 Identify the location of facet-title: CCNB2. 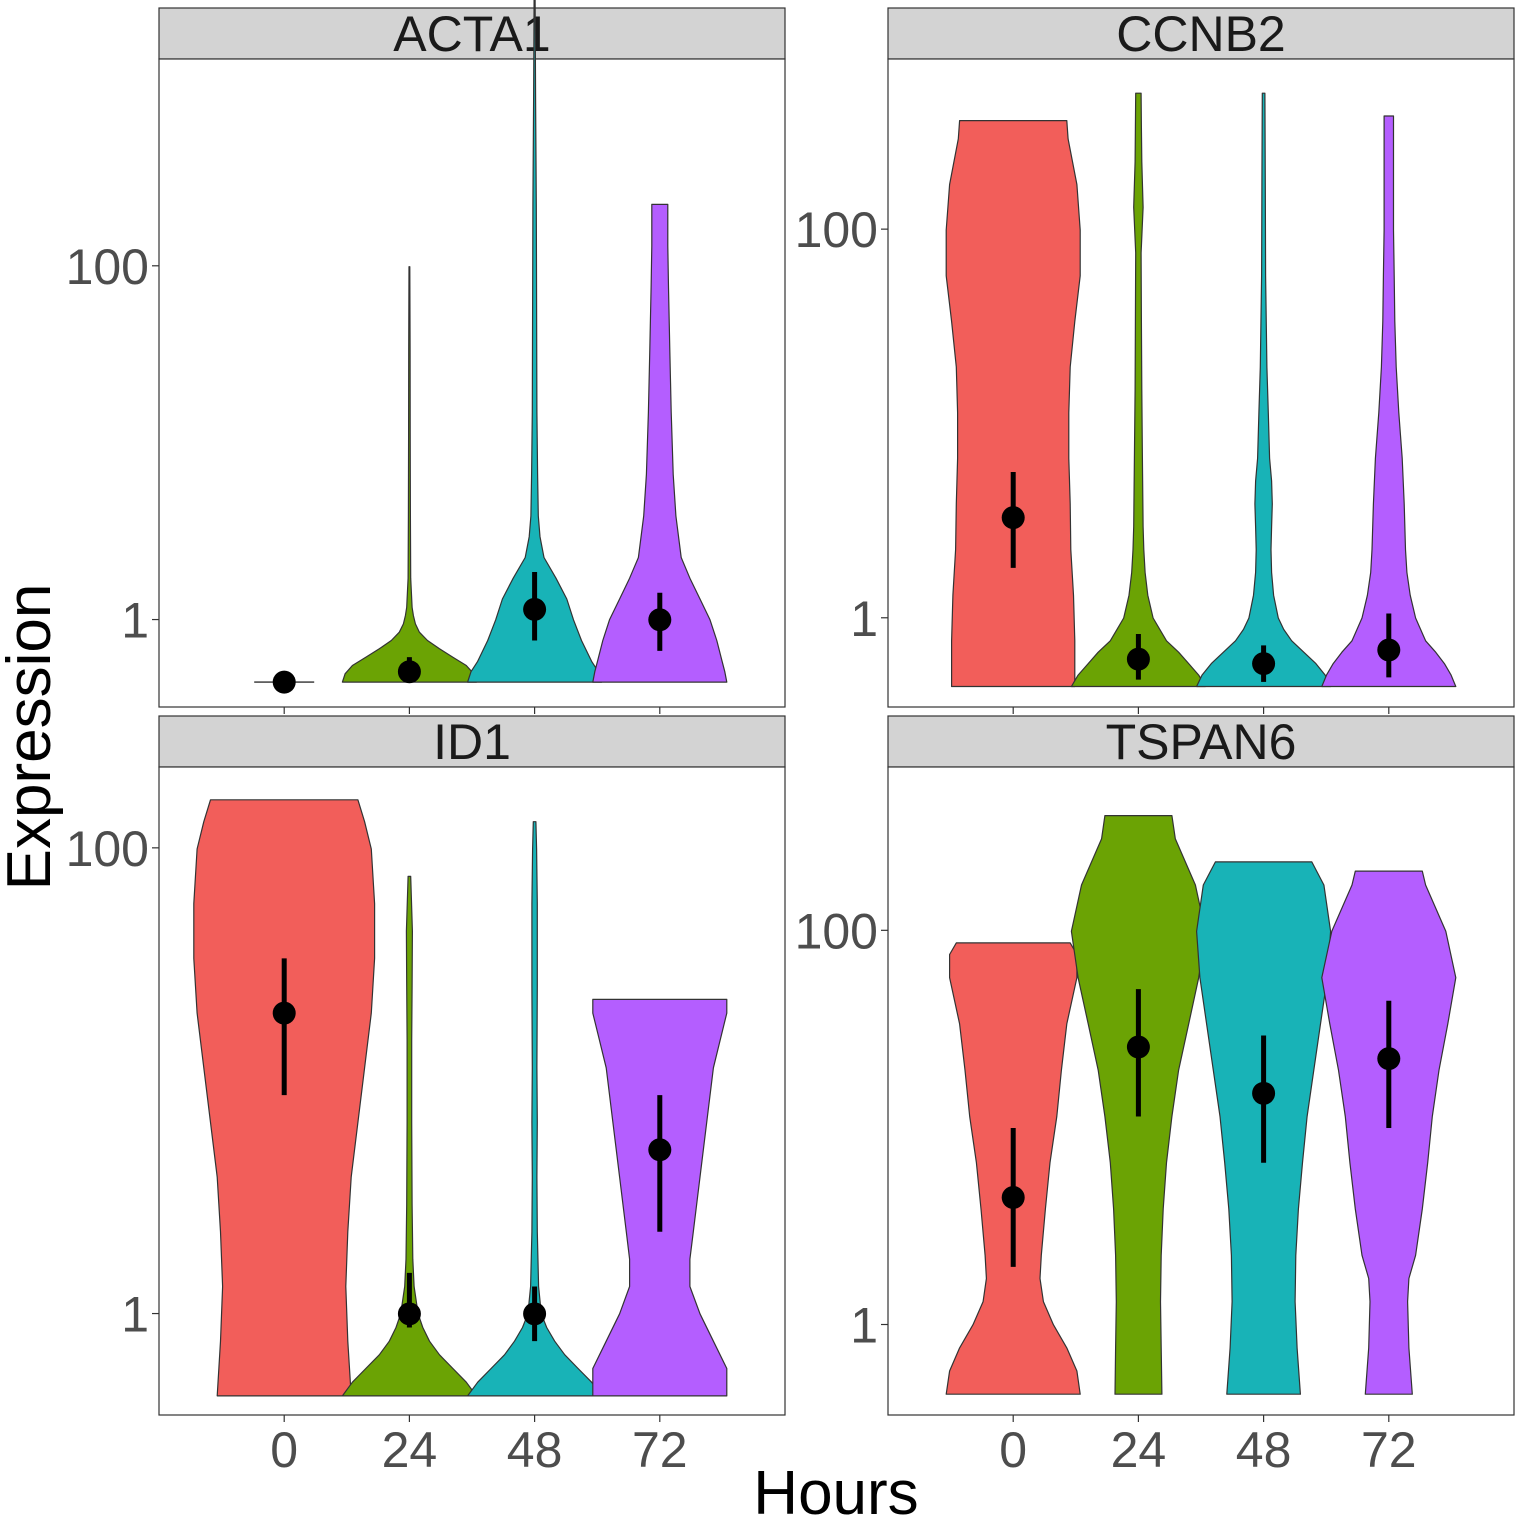
(1200, 34).